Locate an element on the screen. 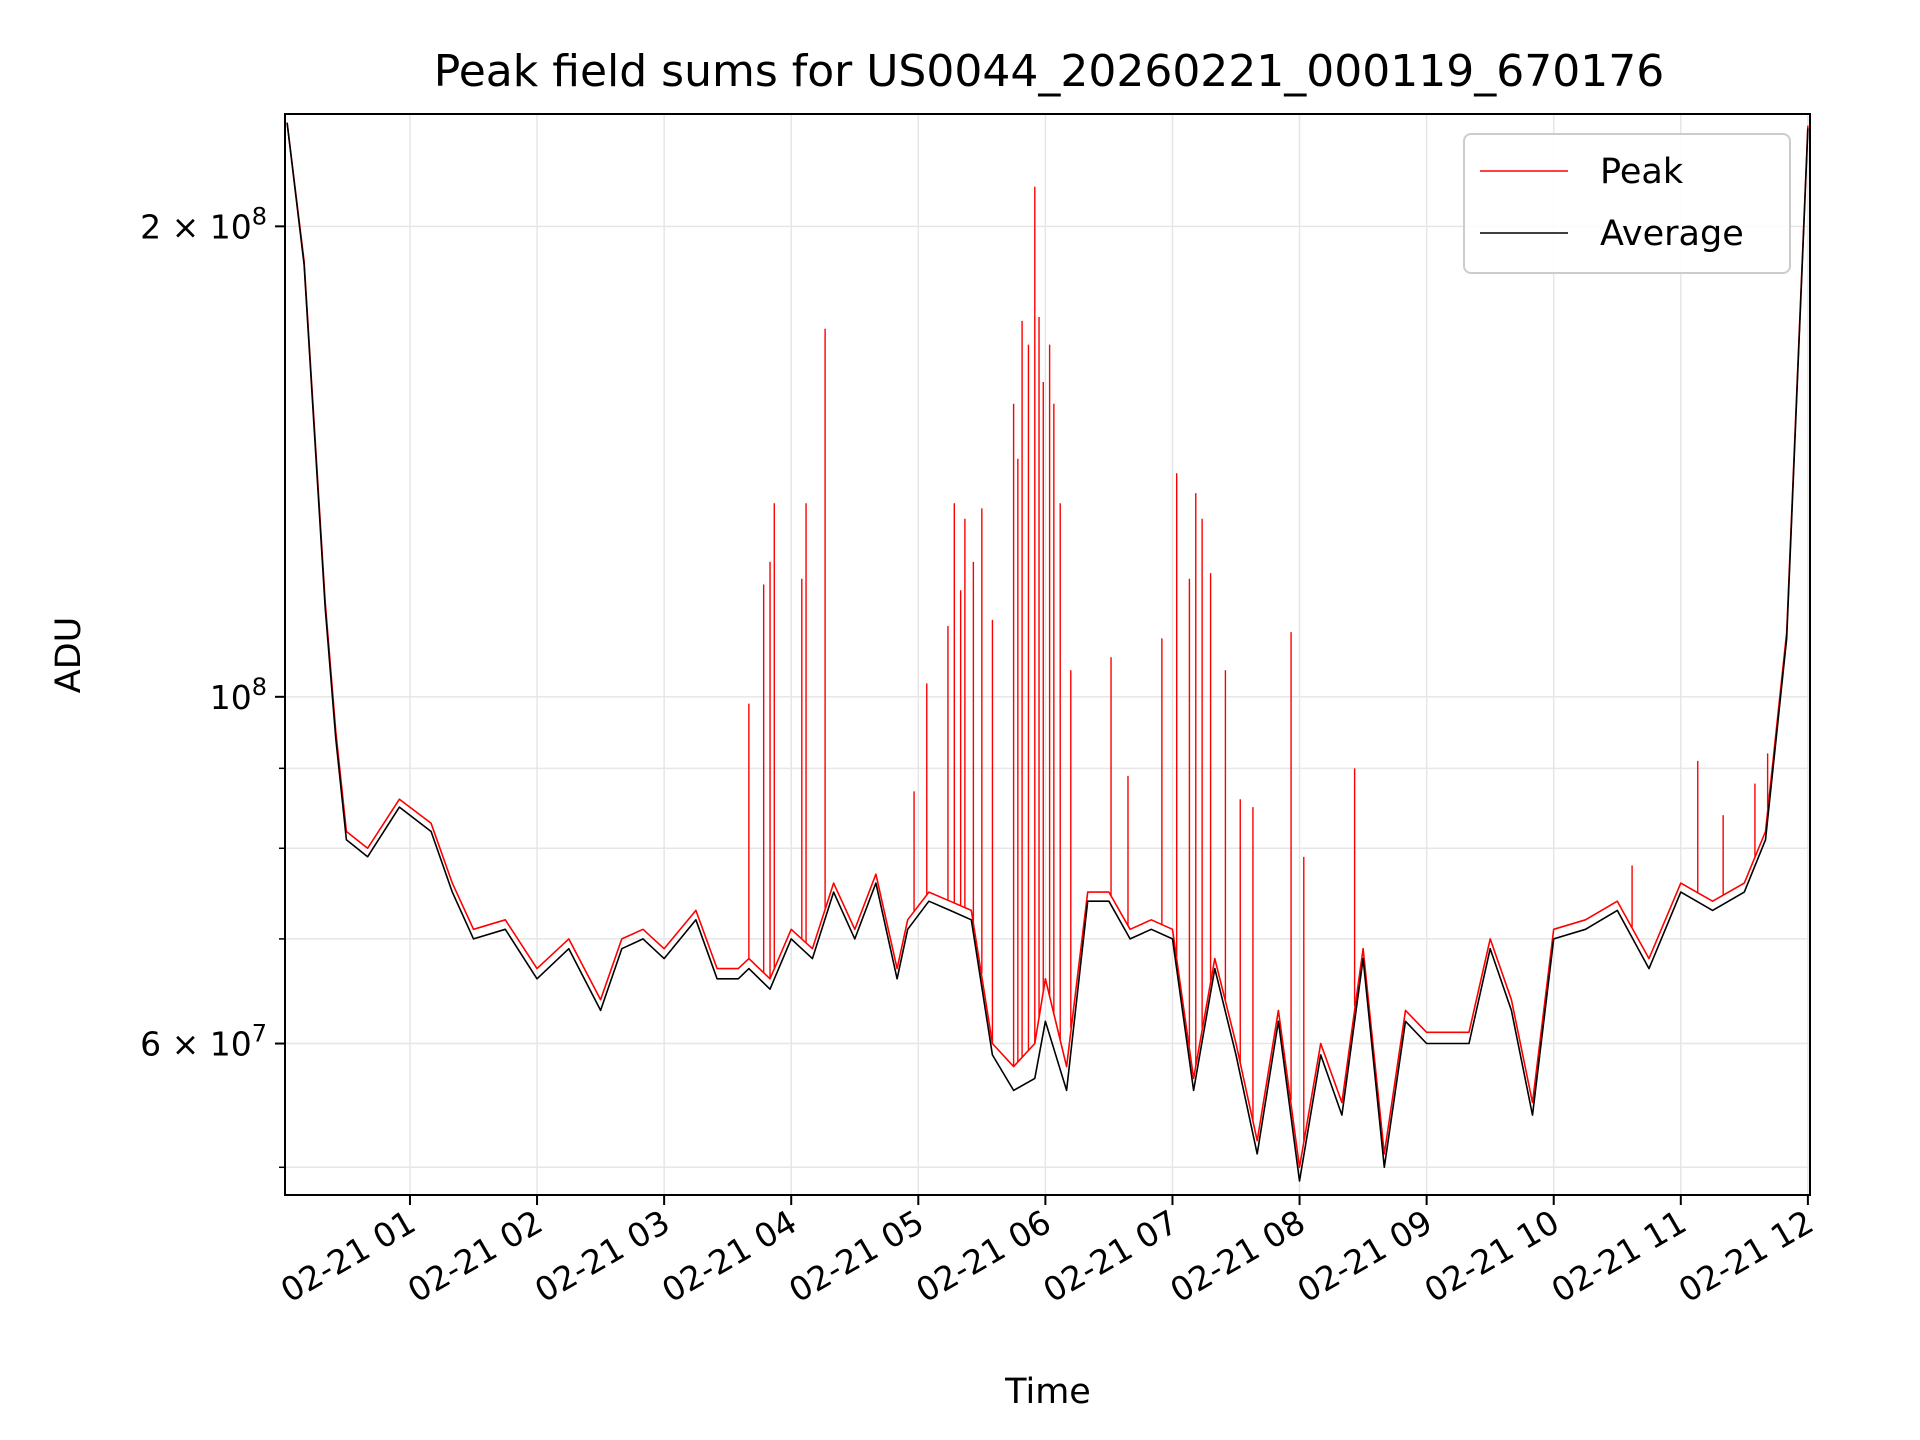  x-tick-label: 02-21 10 is located at coordinates (1492, 1256).